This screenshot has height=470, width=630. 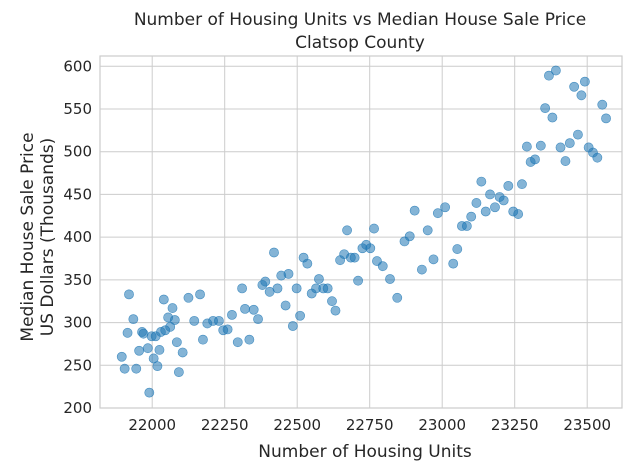 I want to click on y-tick-label: 550, so click(x=77, y=109).